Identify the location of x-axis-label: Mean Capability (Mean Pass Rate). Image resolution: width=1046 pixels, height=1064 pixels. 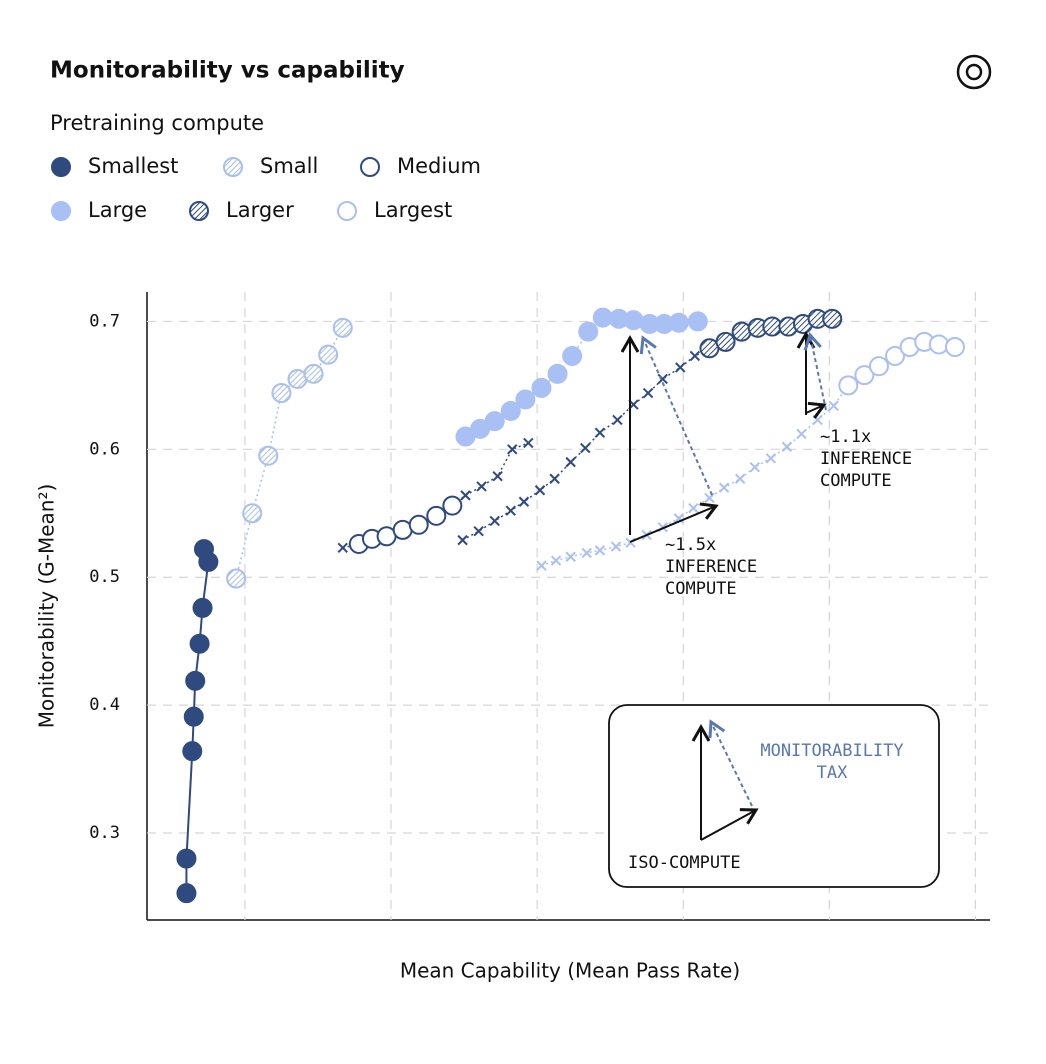
(570, 971).